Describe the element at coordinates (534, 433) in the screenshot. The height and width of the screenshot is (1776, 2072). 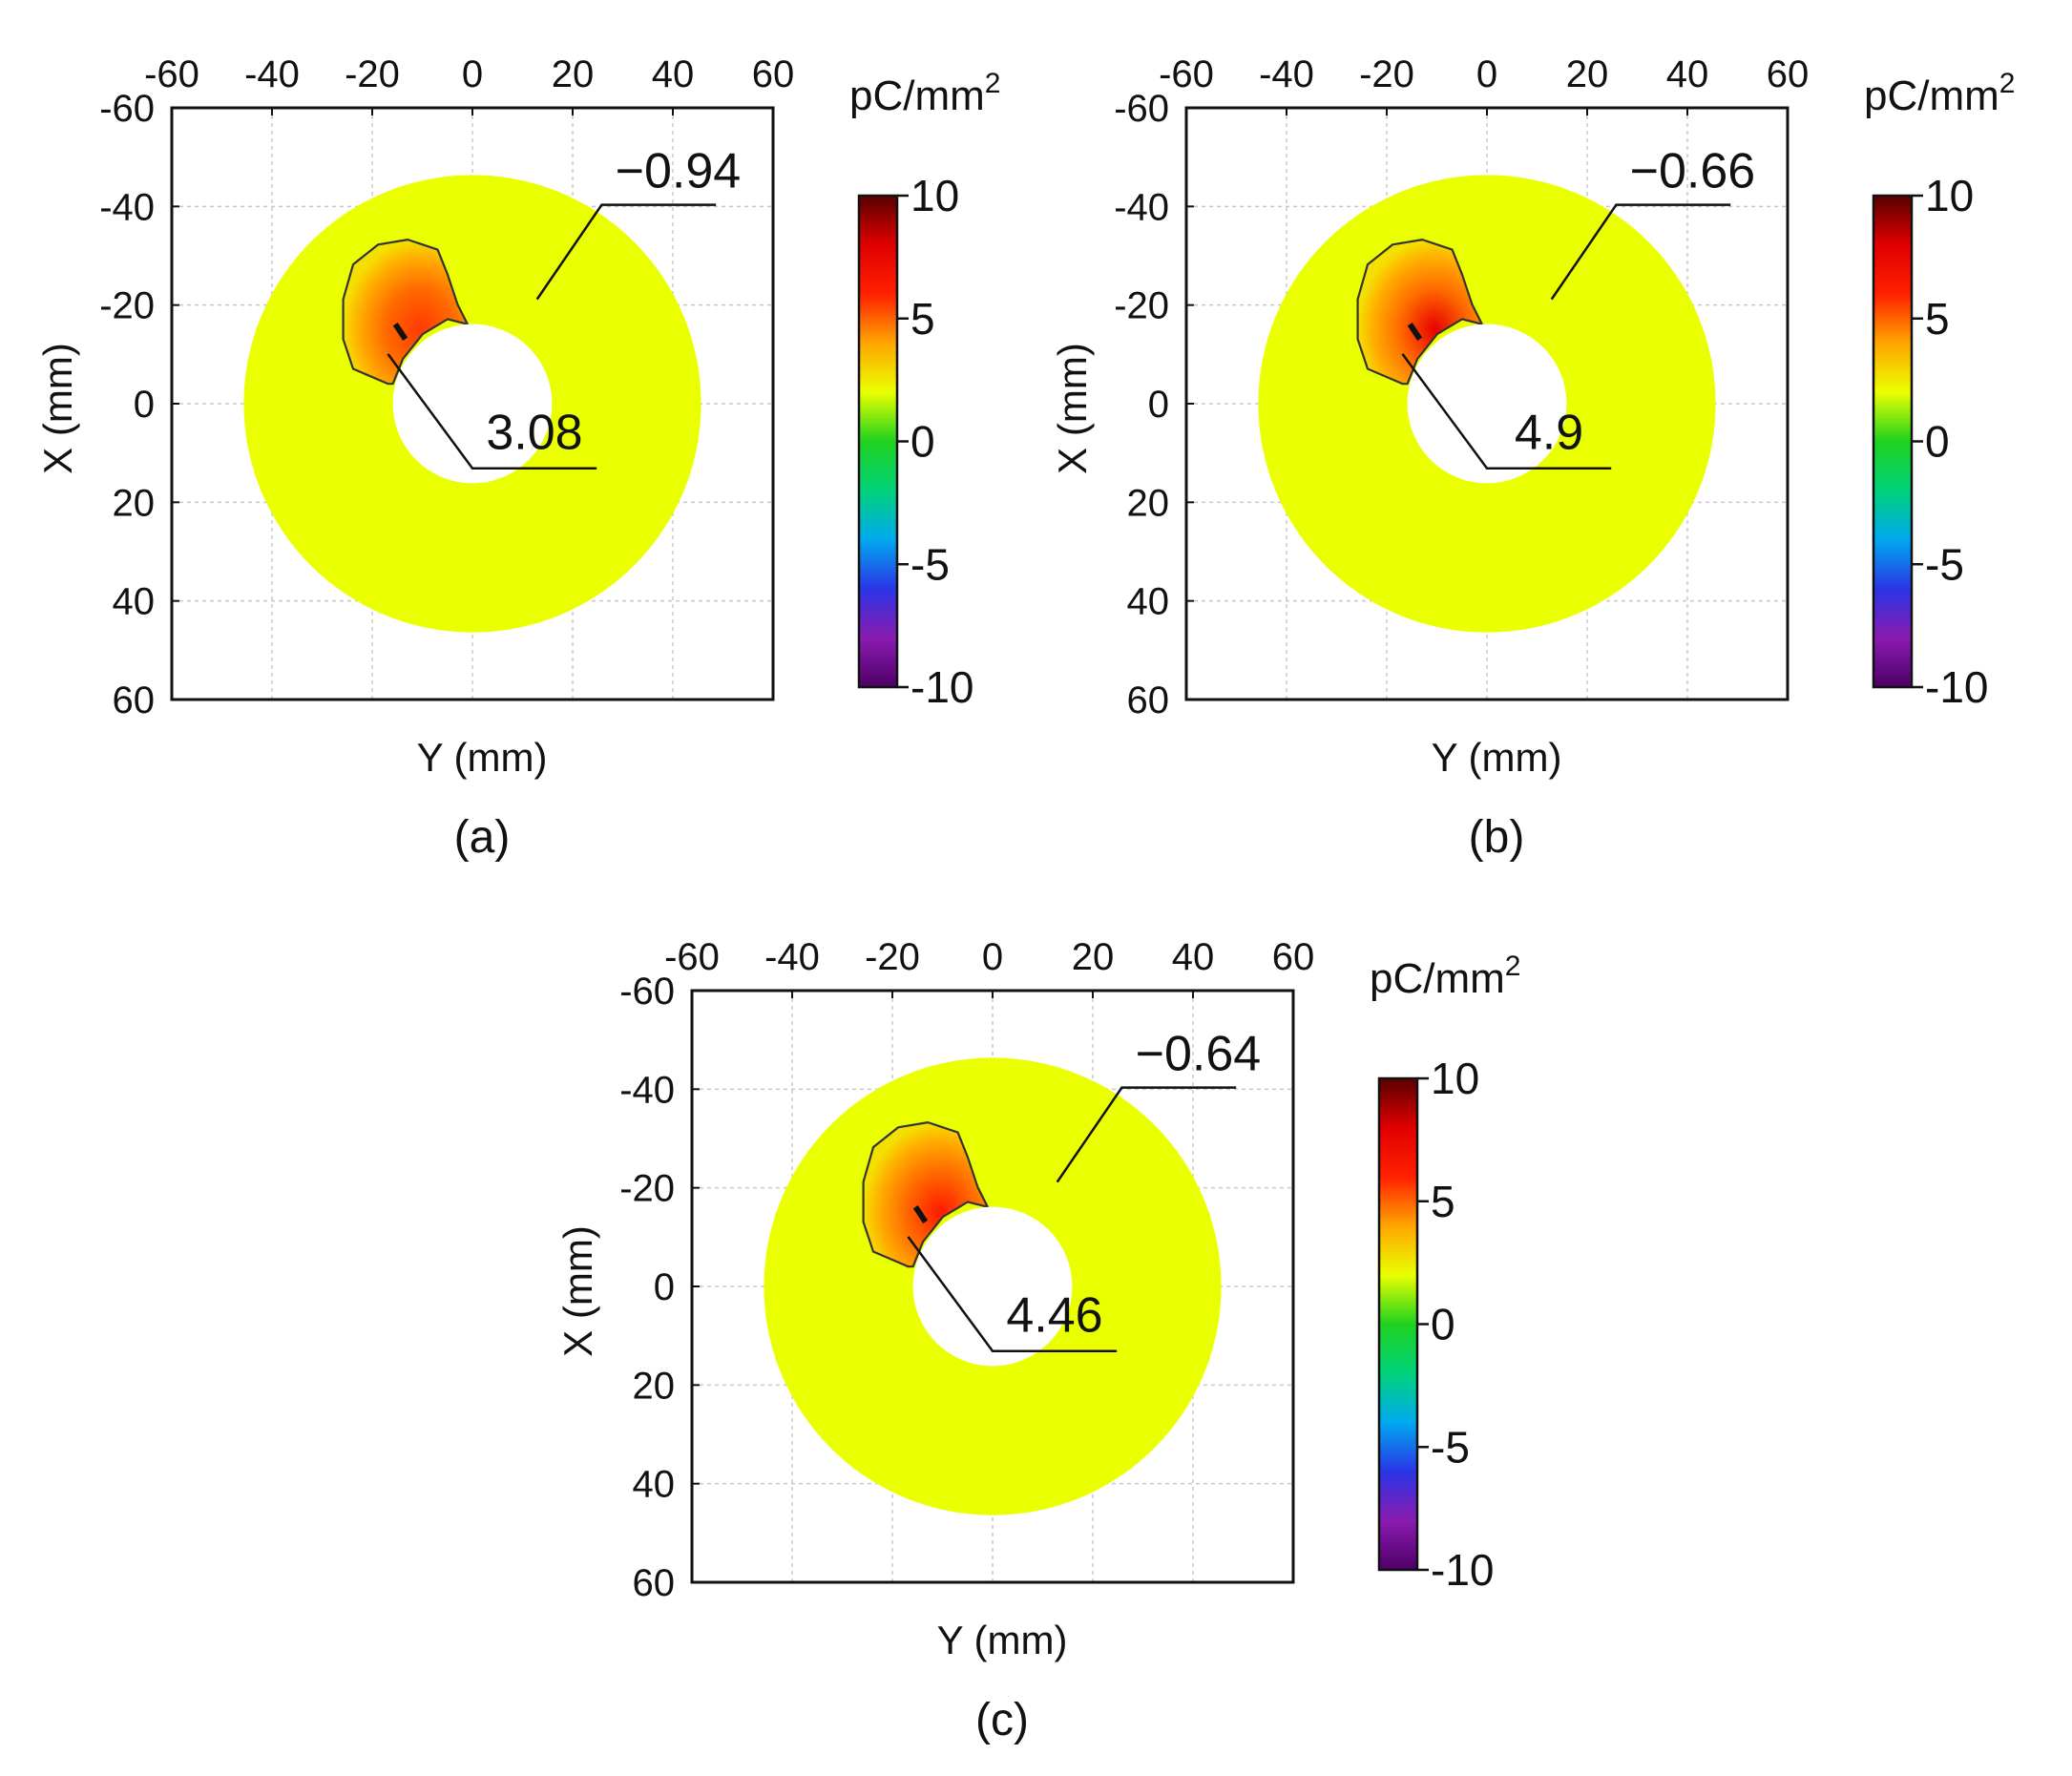
I see `max-value-label: 3.08` at that location.